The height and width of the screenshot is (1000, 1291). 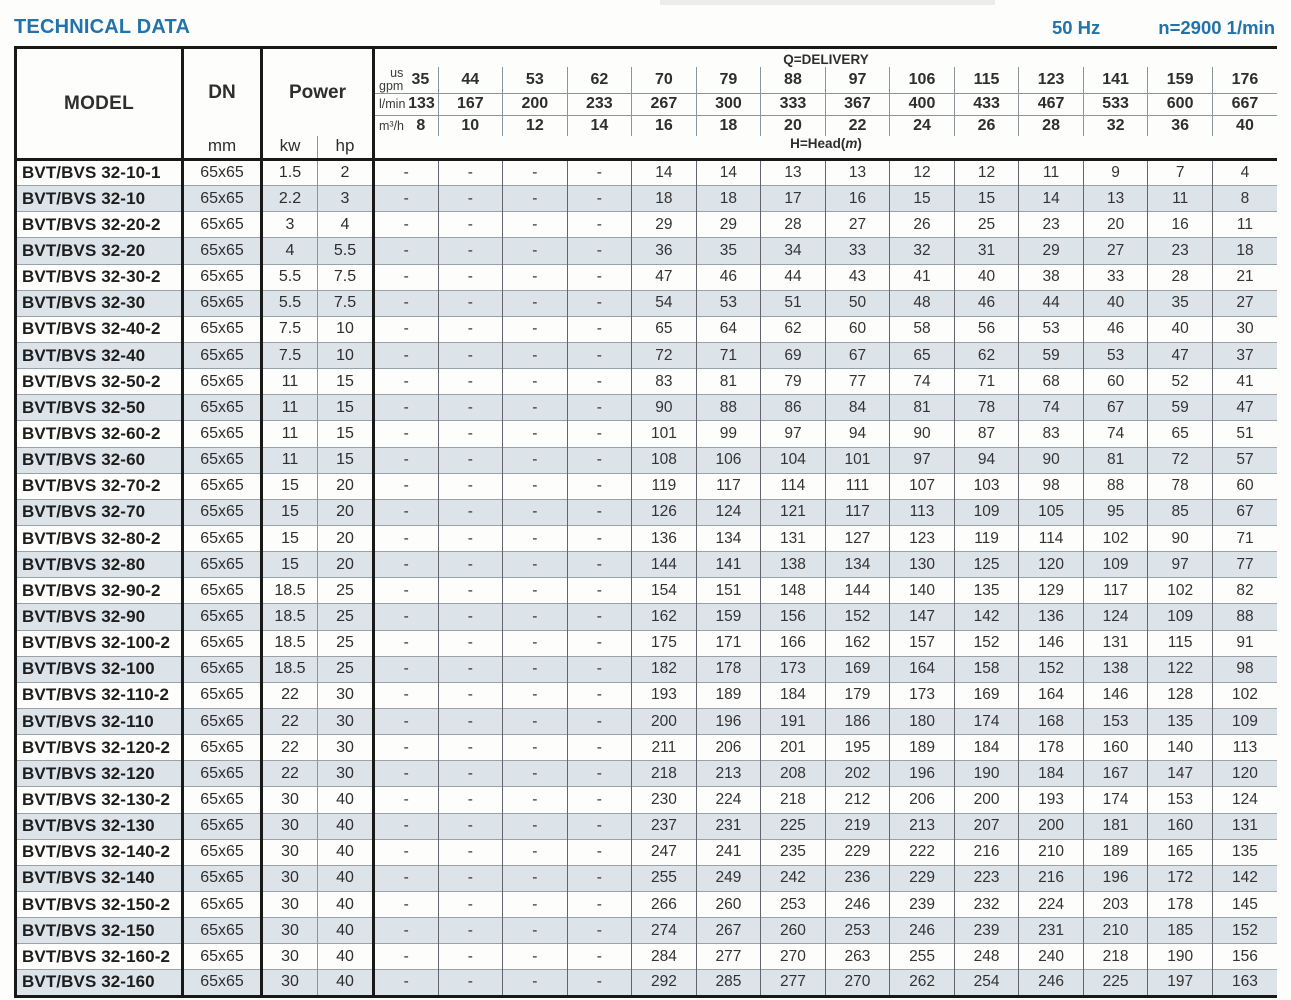 What do you see at coordinates (922, 355) in the screenshot?
I see `head-value-cell: 65` at bounding box center [922, 355].